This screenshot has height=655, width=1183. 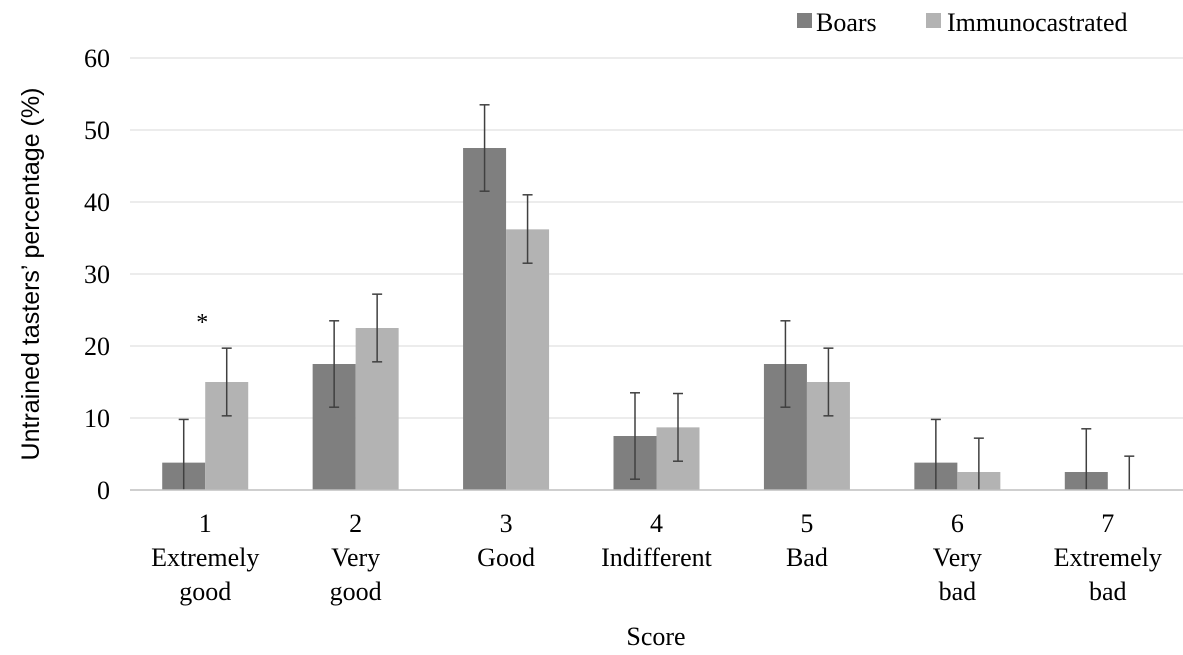 What do you see at coordinates (97, 202) in the screenshot?
I see `y-tick-label: 40` at bounding box center [97, 202].